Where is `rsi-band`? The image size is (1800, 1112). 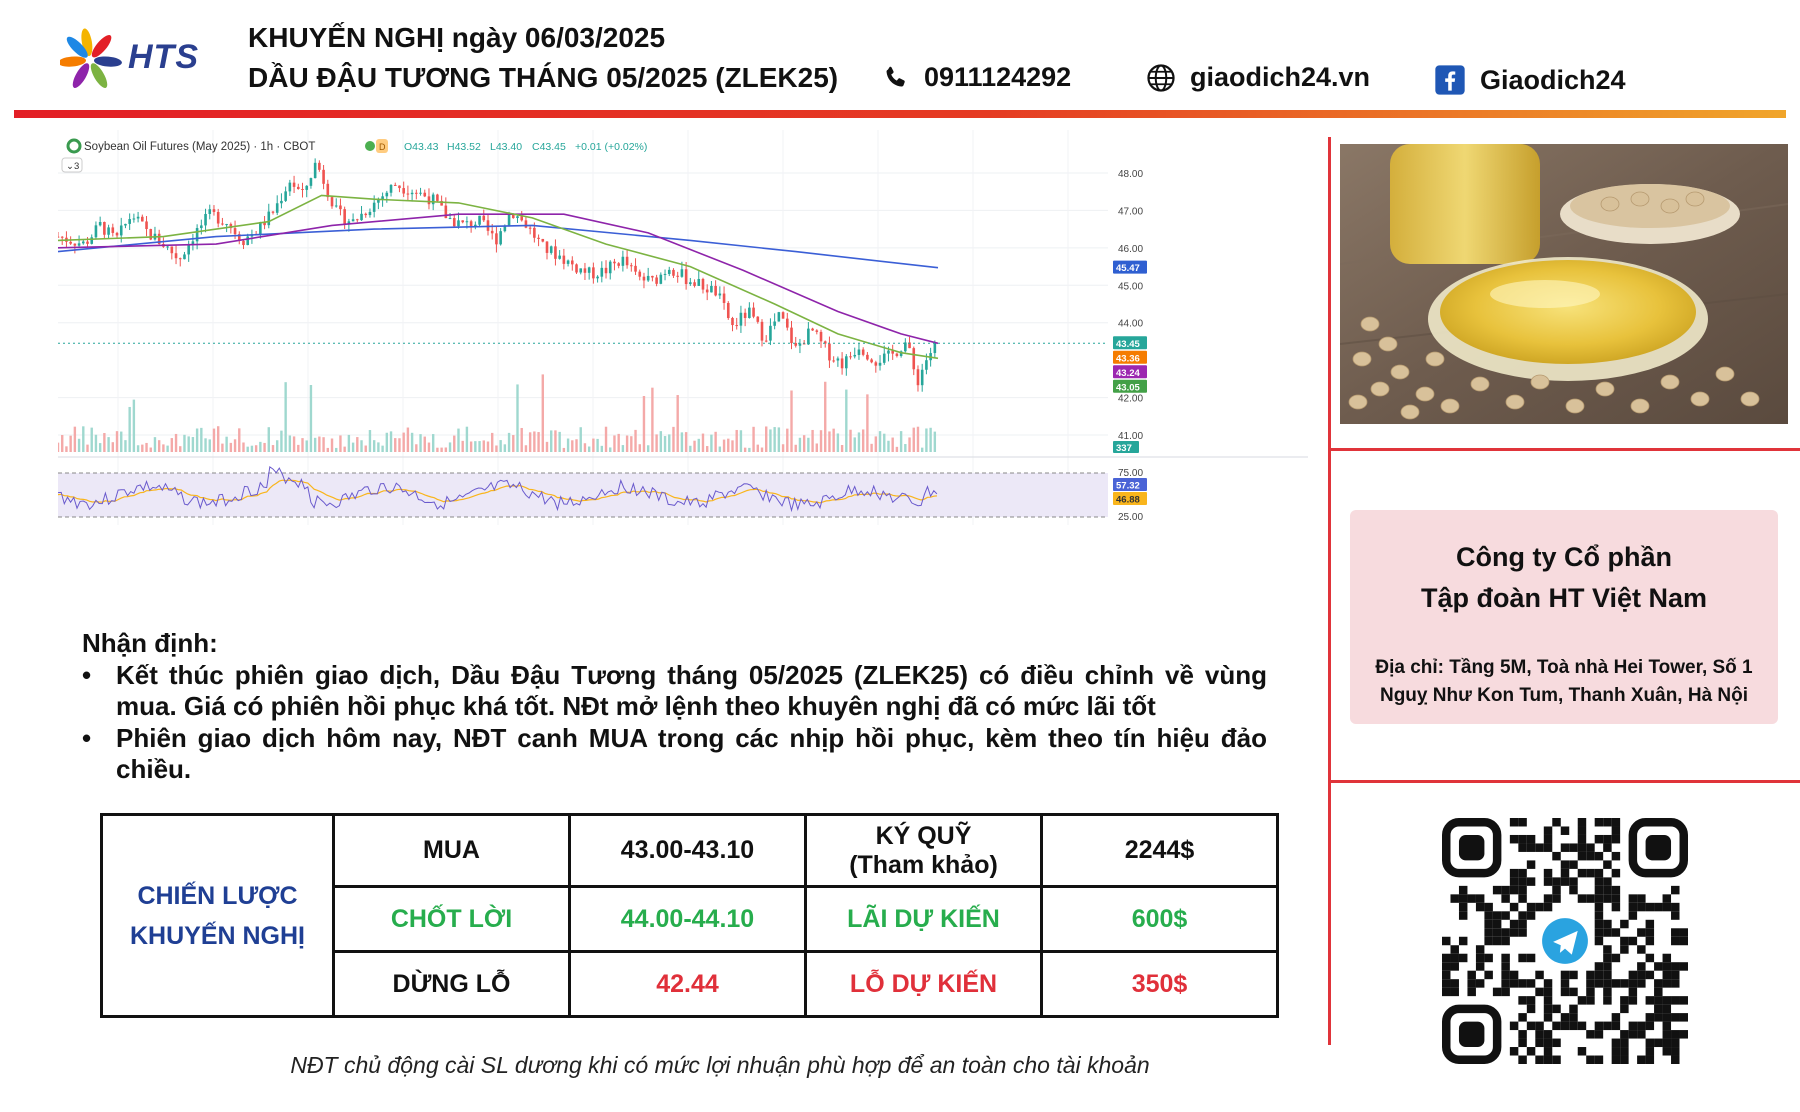 rsi-band is located at coordinates (583, 495).